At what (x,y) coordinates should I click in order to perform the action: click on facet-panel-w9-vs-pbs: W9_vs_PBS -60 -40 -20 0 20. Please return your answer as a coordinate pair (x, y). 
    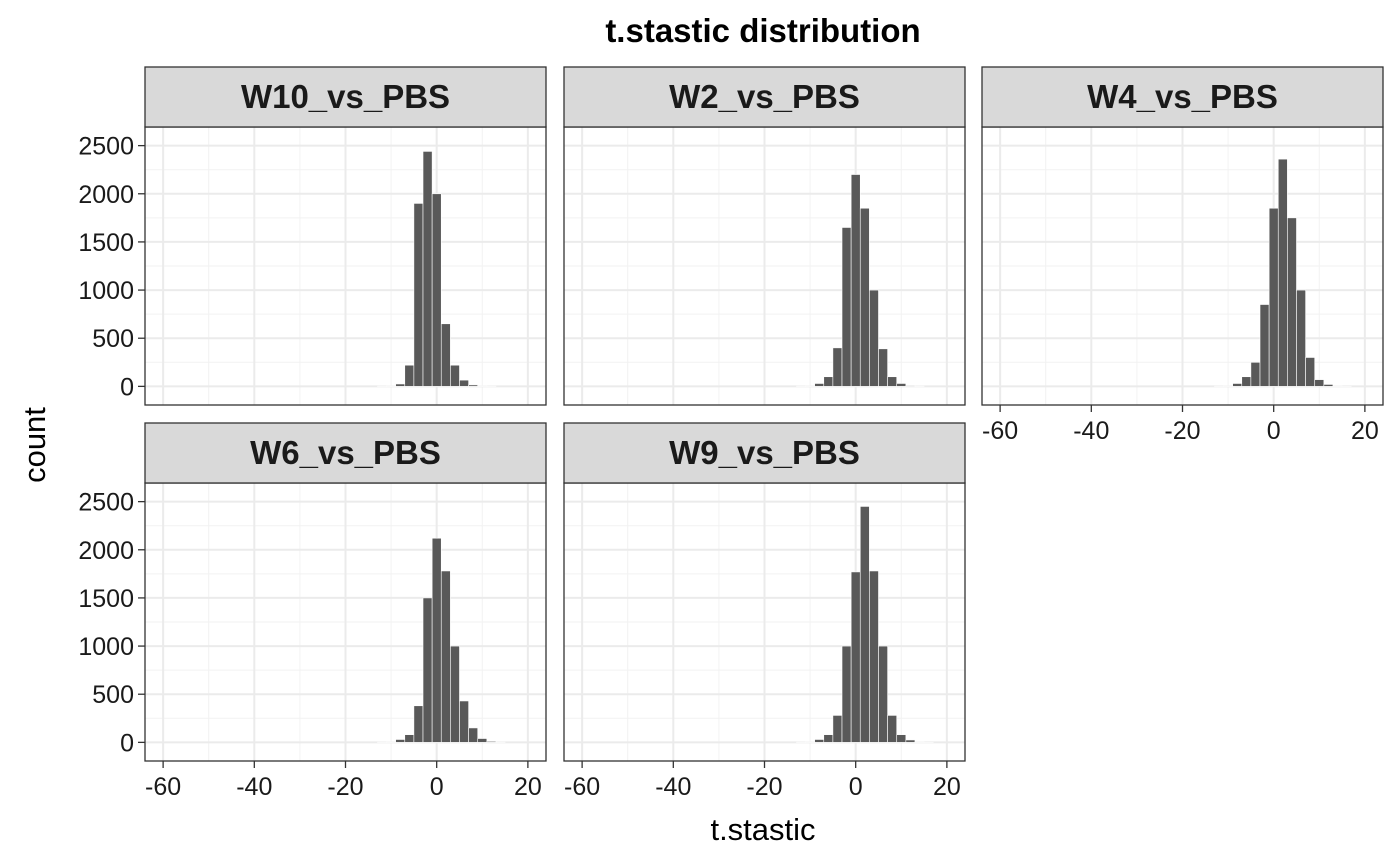
    Looking at the image, I should click on (764, 611).